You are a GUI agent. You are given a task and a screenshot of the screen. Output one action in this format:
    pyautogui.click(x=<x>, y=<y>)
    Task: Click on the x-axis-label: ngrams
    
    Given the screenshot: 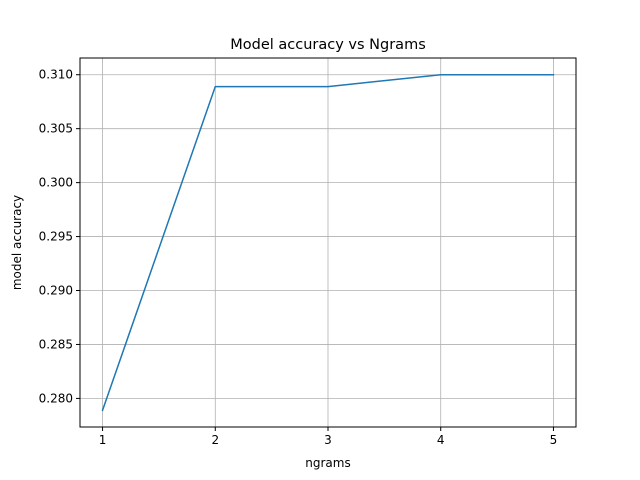 What is the action you would take?
    pyautogui.click(x=327, y=463)
    